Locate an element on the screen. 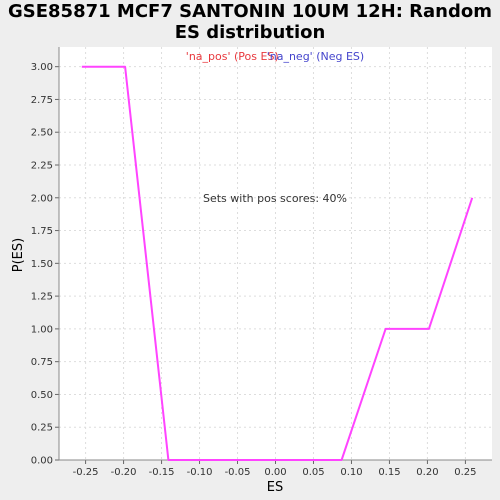 The height and width of the screenshot is (500, 500). y-tick-label: 1.00 is located at coordinates (42, 329).